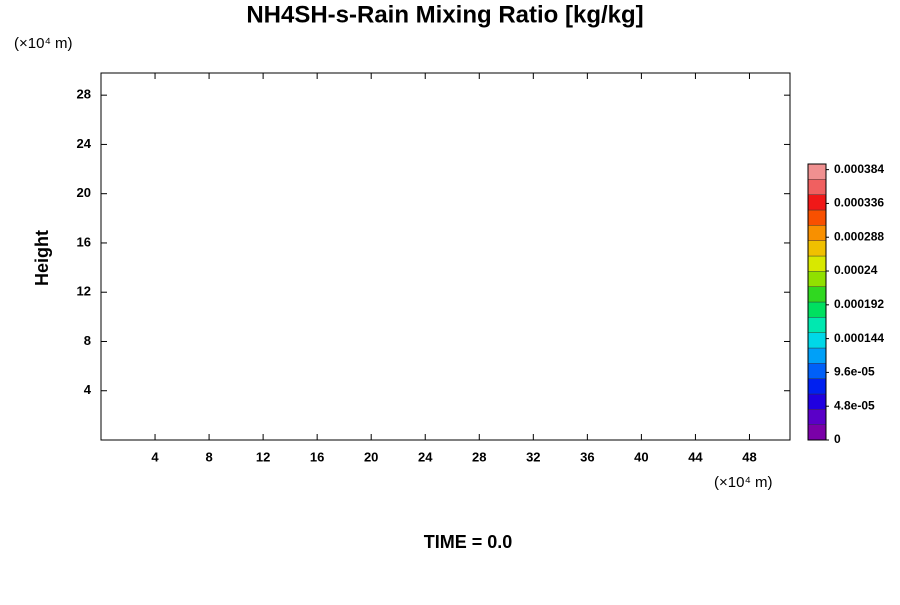  Describe the element at coordinates (859, 236) in the screenshot. I see `colorbar-tick-label: 0.000288` at that location.